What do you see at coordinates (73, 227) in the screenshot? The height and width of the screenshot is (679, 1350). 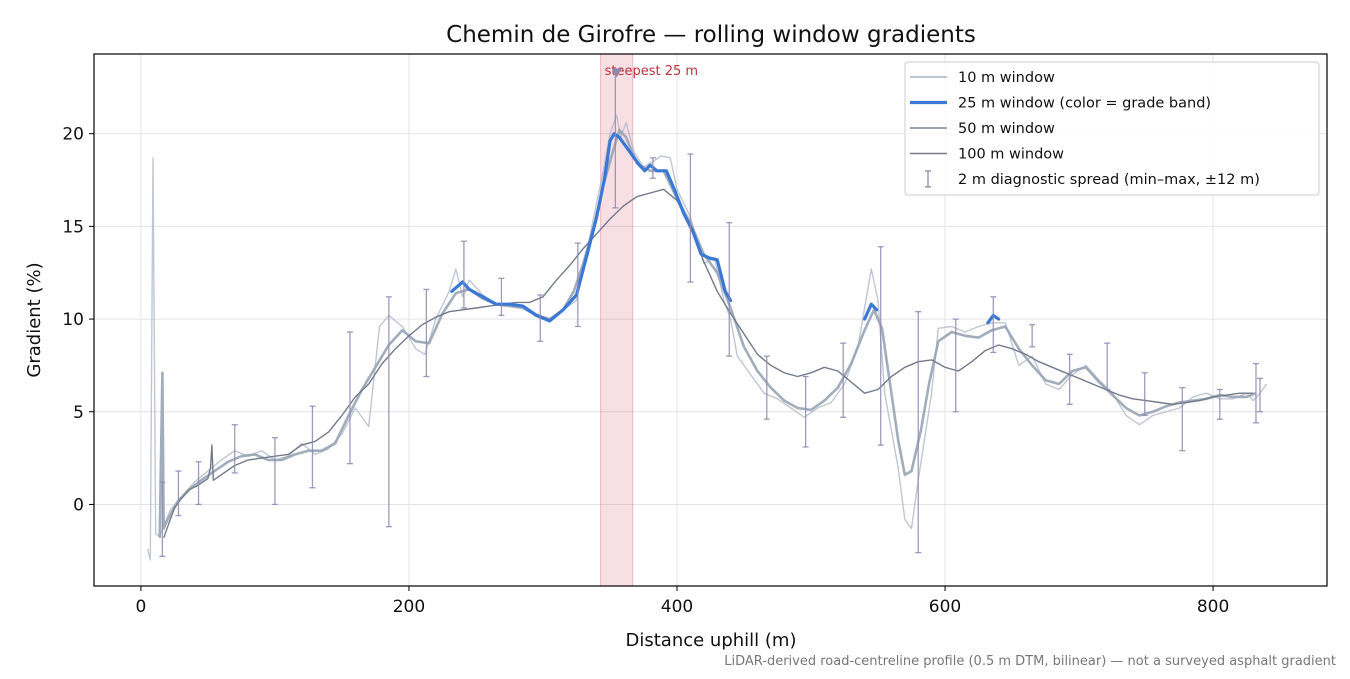 I see `y-tick-label: 15` at bounding box center [73, 227].